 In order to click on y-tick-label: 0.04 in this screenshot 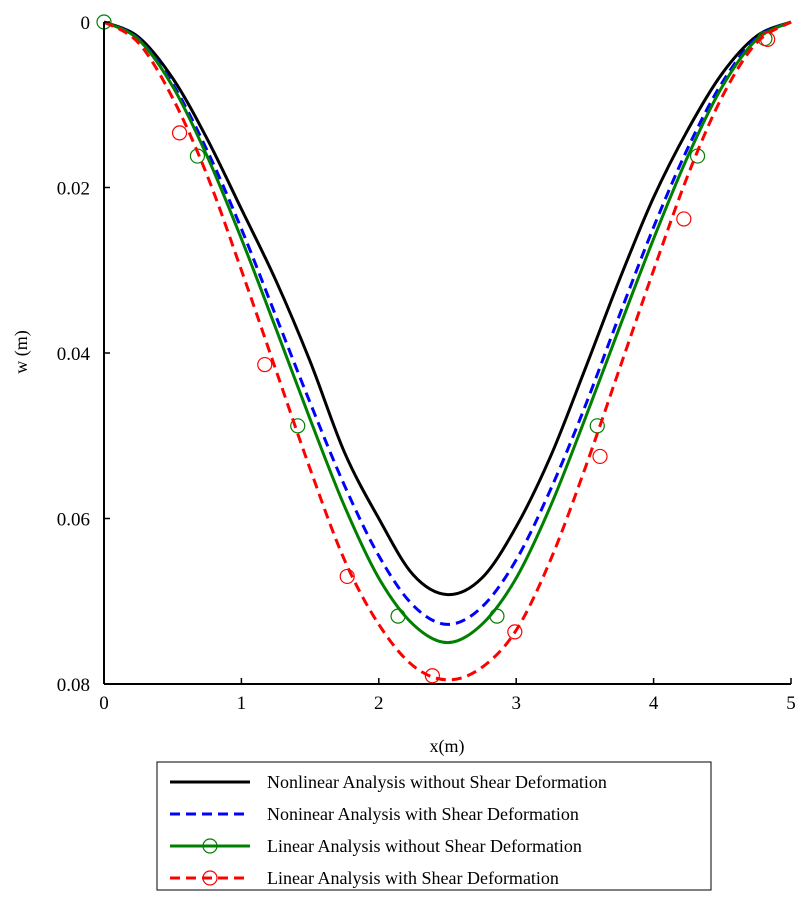, I will do `click(74, 354)`.